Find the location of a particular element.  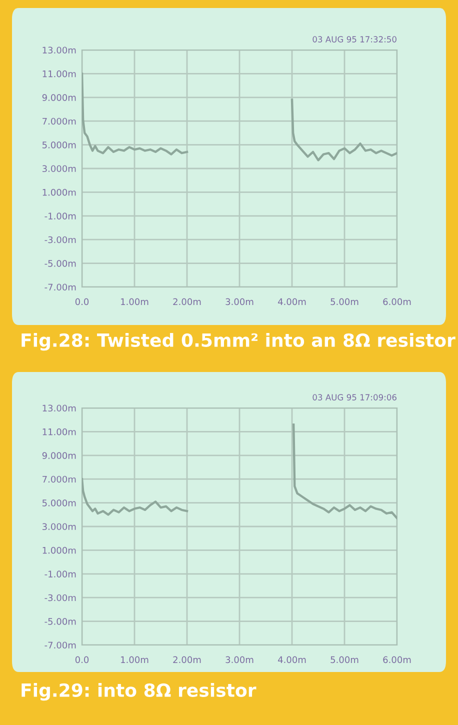

chart-subtitle: 03 AUG 95 17:32:50 is located at coordinates (354, 39).